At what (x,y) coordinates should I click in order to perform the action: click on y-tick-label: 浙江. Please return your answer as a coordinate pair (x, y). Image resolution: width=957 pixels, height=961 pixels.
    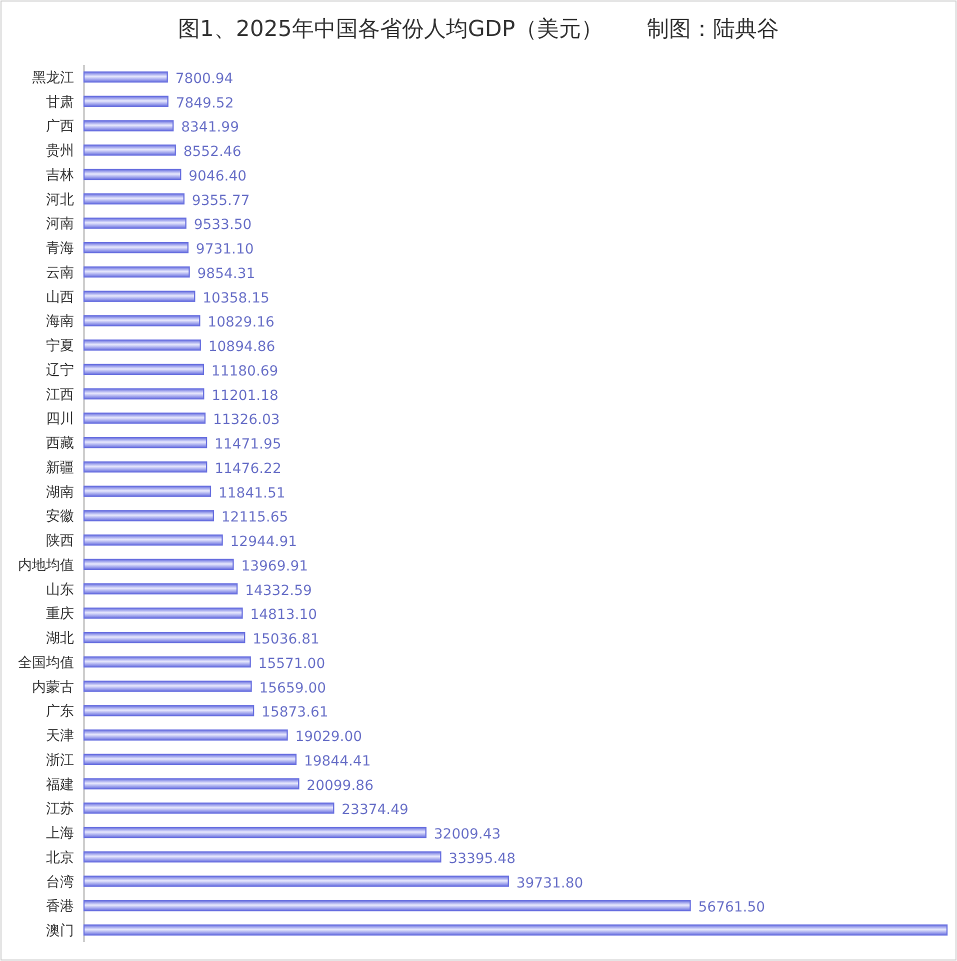
    Looking at the image, I should click on (60, 760).